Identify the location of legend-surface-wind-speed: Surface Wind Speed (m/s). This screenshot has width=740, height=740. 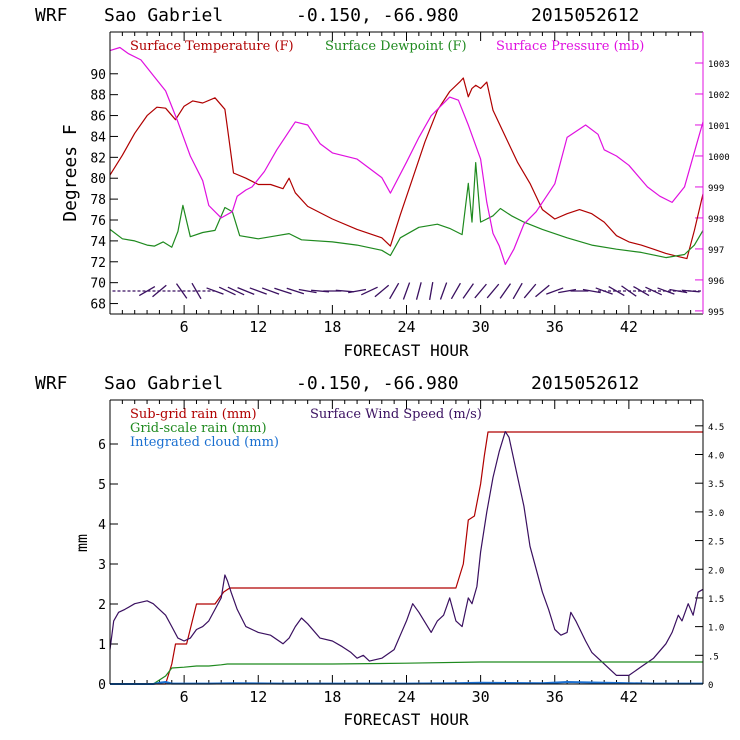
(396, 414).